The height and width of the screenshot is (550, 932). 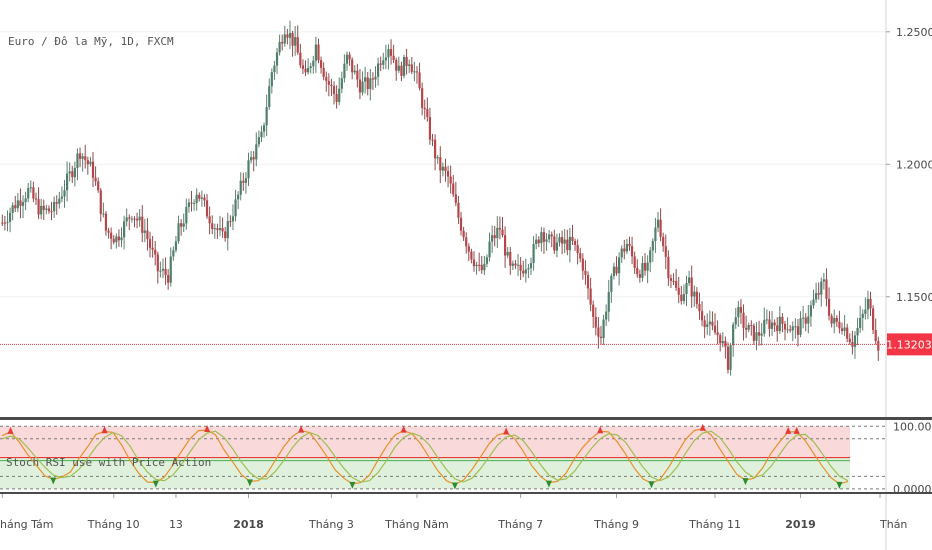 I want to click on time-axis-label: Tháng 11, so click(x=714, y=524).